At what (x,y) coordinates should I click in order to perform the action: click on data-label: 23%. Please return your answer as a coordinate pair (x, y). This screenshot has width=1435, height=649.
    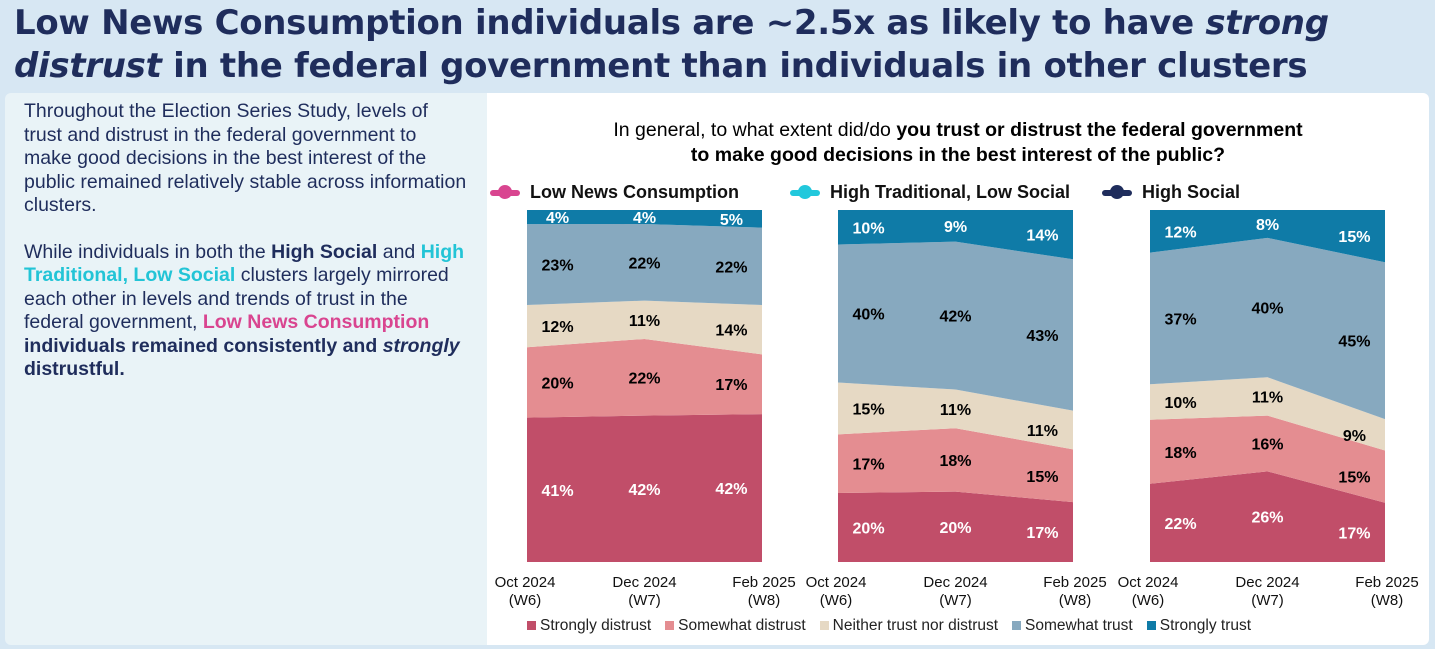
    Looking at the image, I should click on (558, 266).